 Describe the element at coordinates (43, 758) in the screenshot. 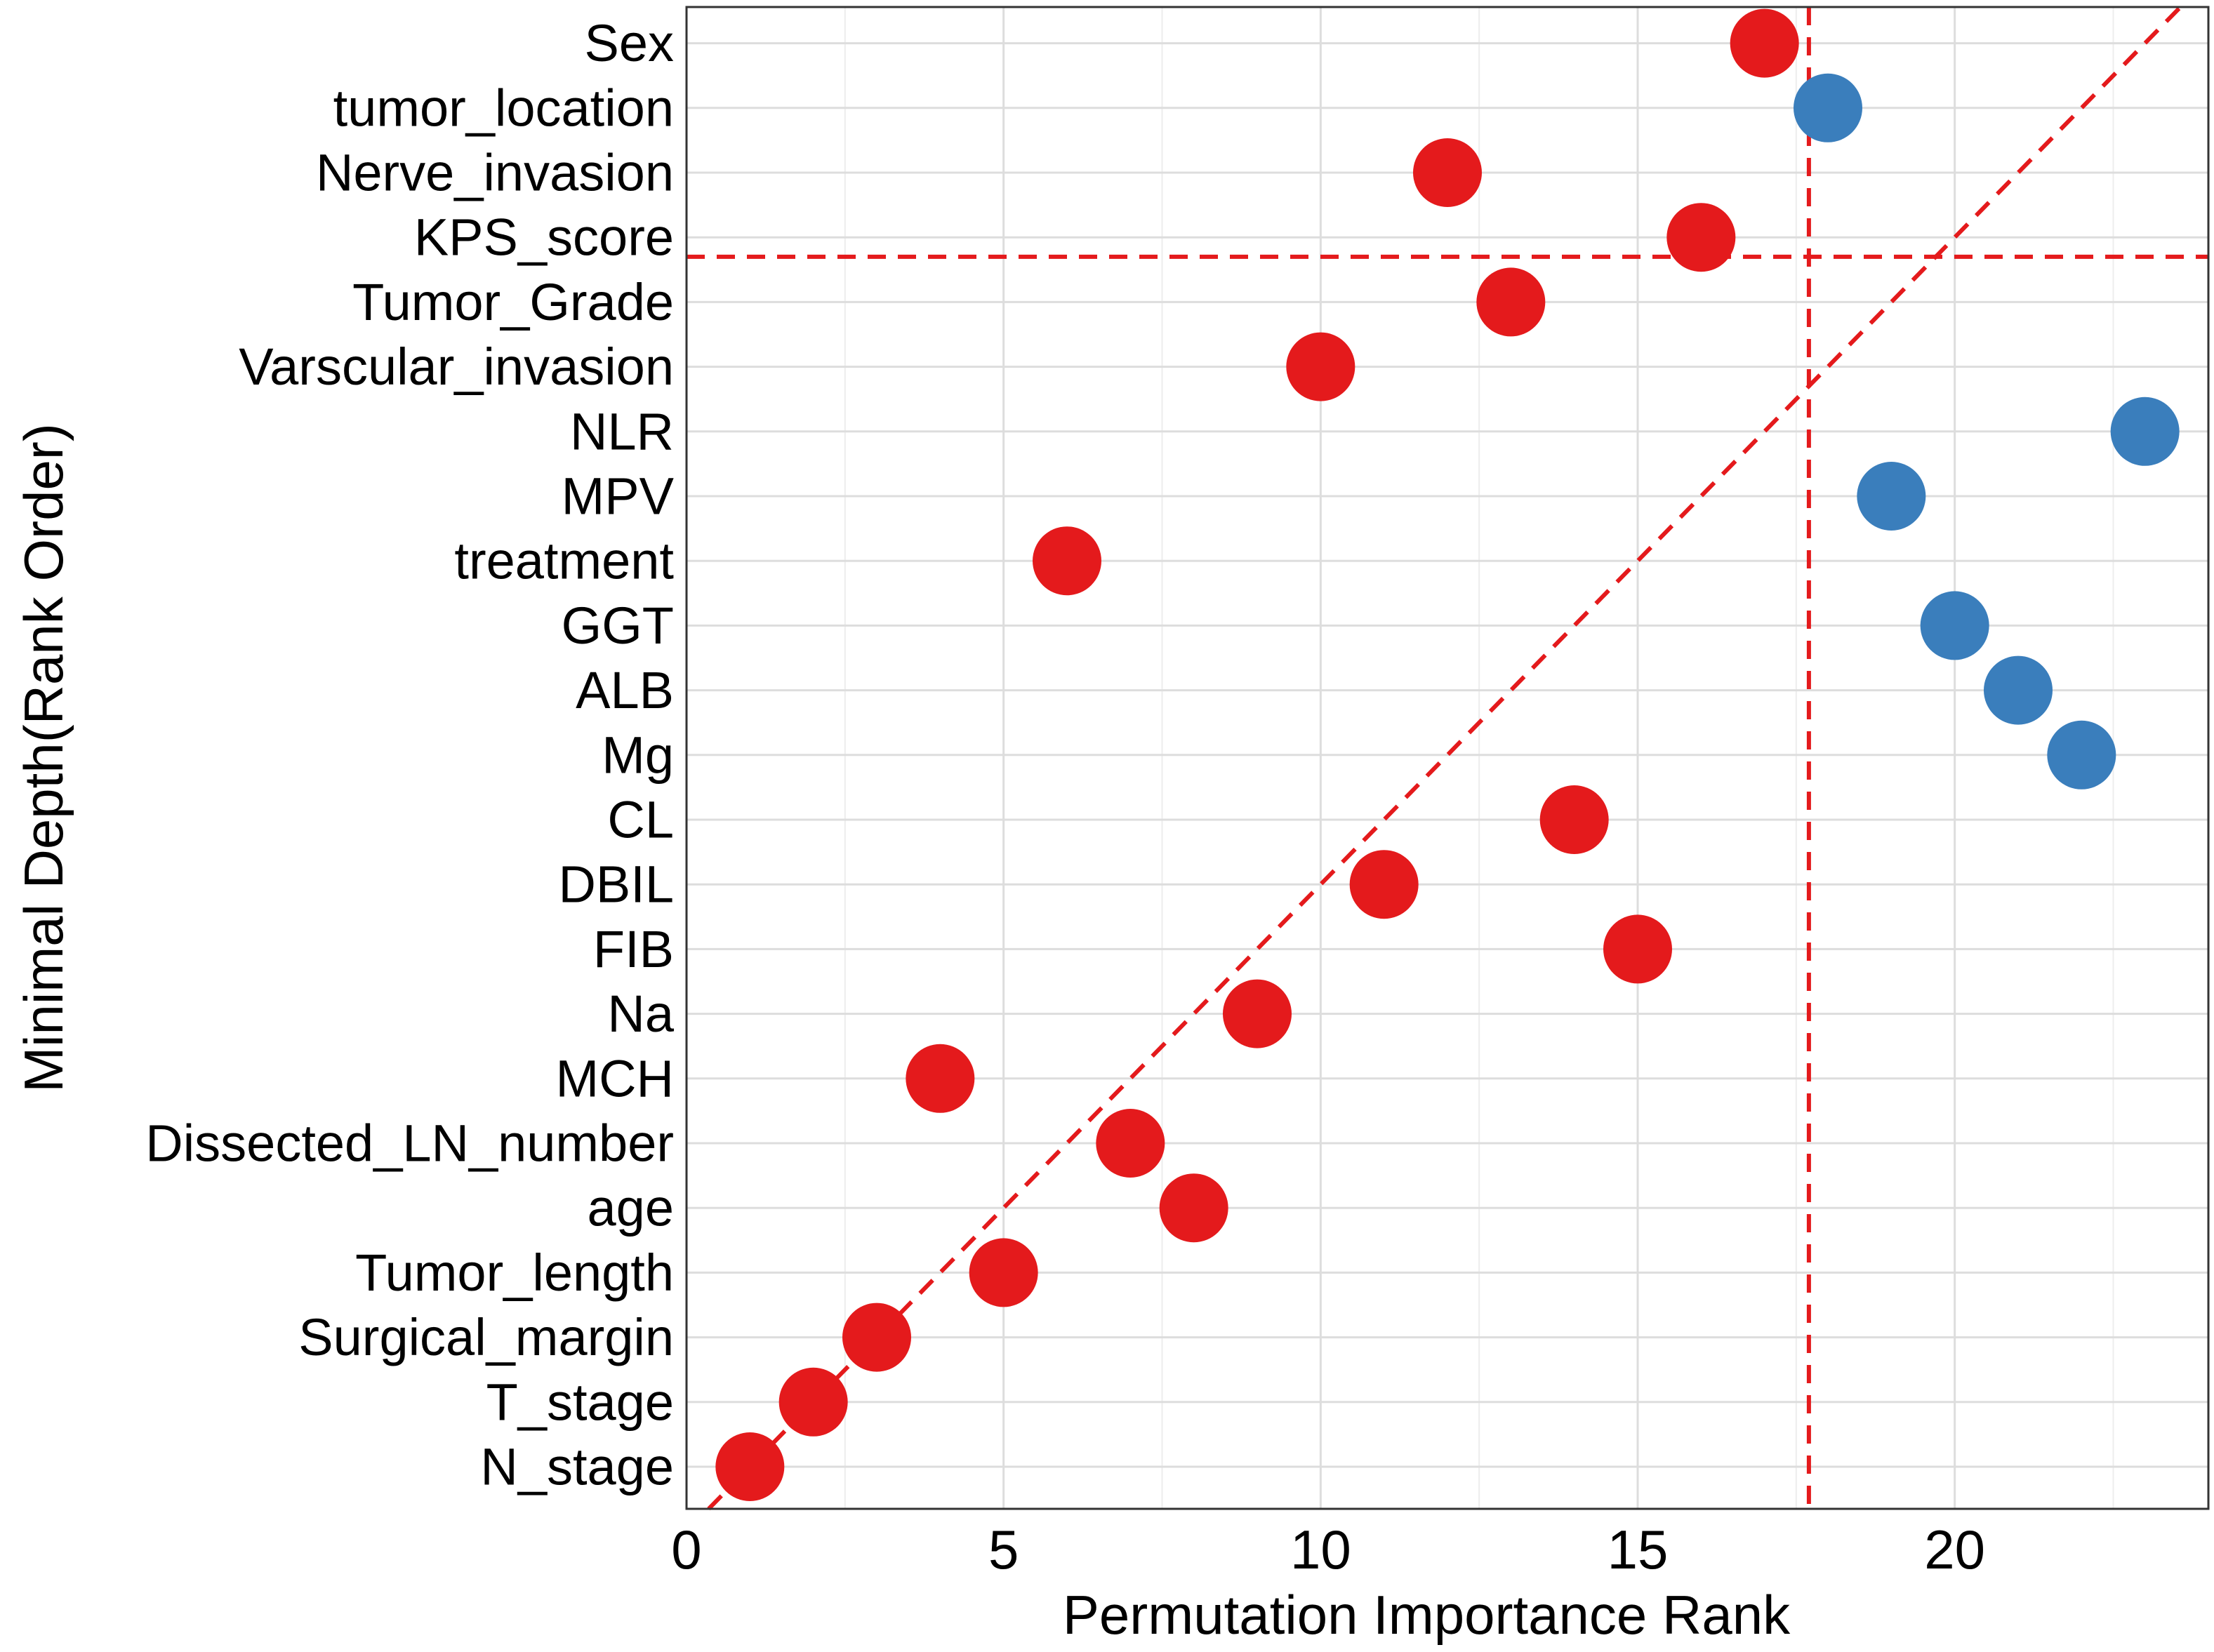

I see `y-axis-title: Minimal Depth(Rank Order)` at that location.